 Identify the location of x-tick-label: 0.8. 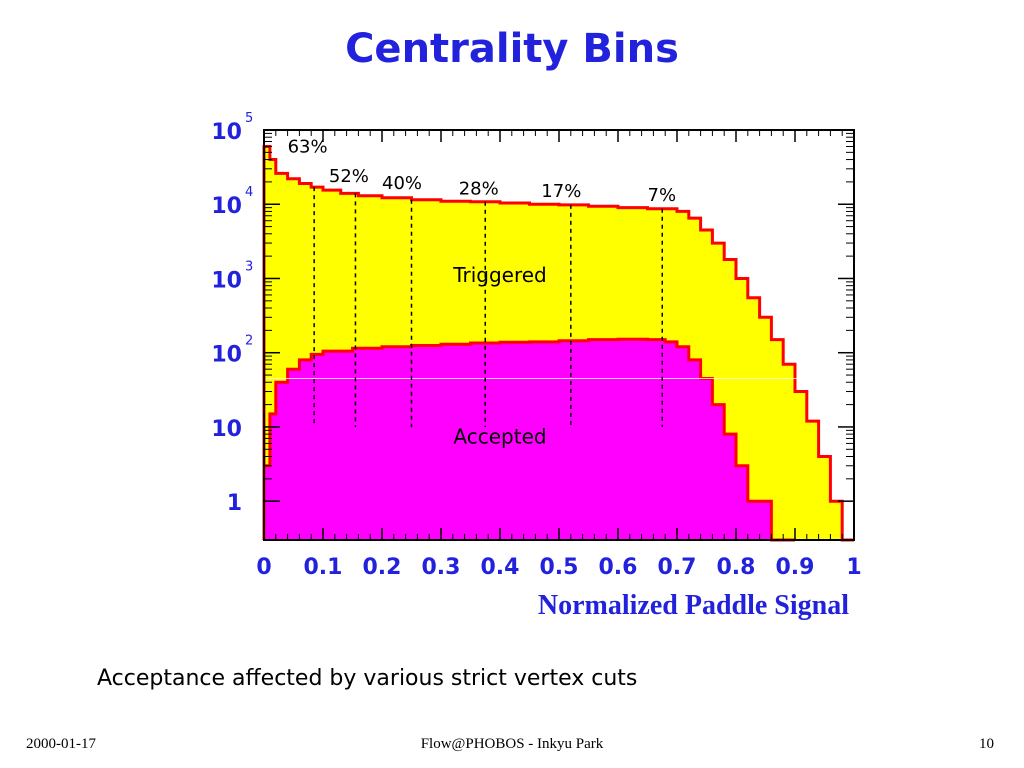
(736, 567).